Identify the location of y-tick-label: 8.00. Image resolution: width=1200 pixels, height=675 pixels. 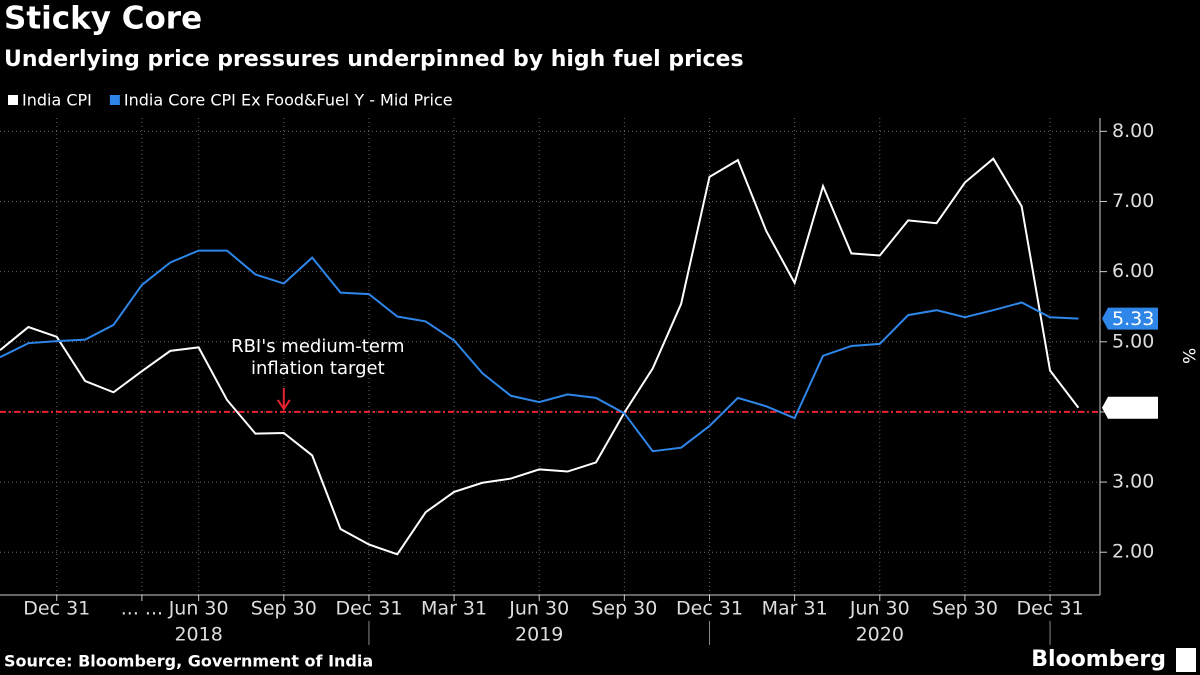
(1133, 131).